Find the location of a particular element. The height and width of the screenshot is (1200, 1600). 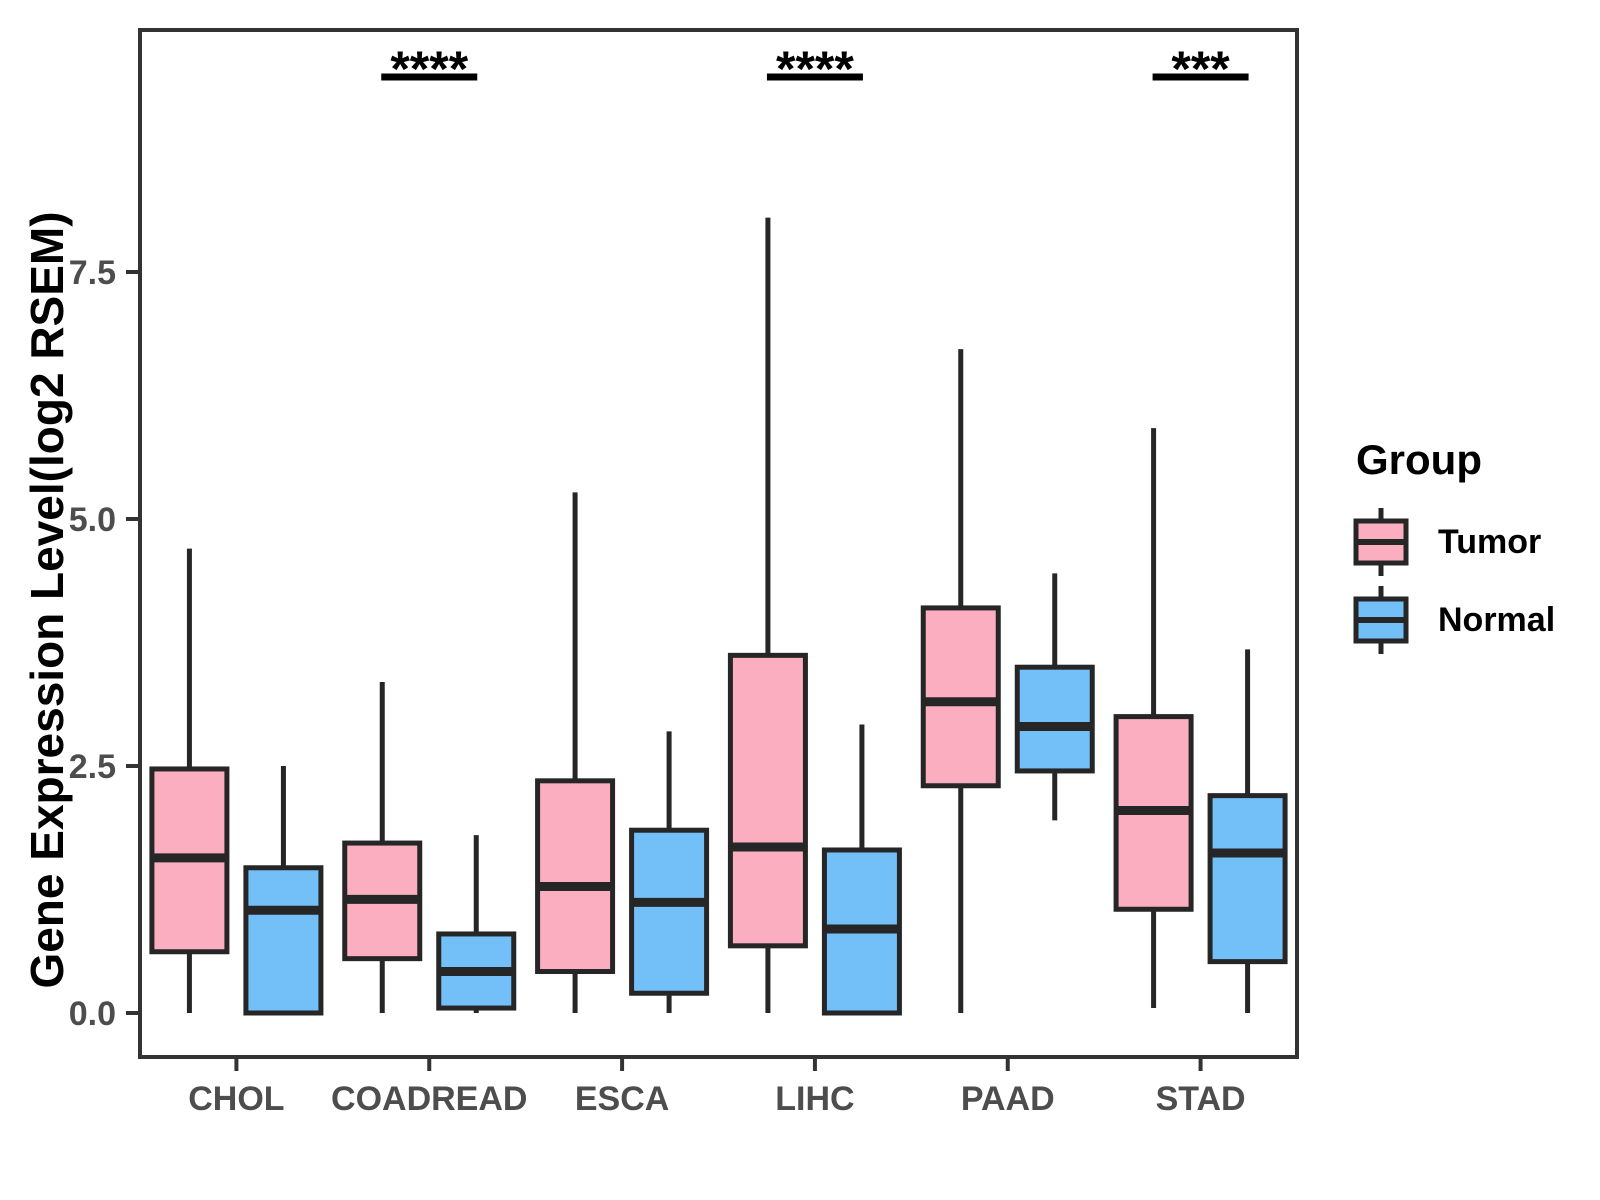

x-category-label: ESCA is located at coordinates (622, 1099).